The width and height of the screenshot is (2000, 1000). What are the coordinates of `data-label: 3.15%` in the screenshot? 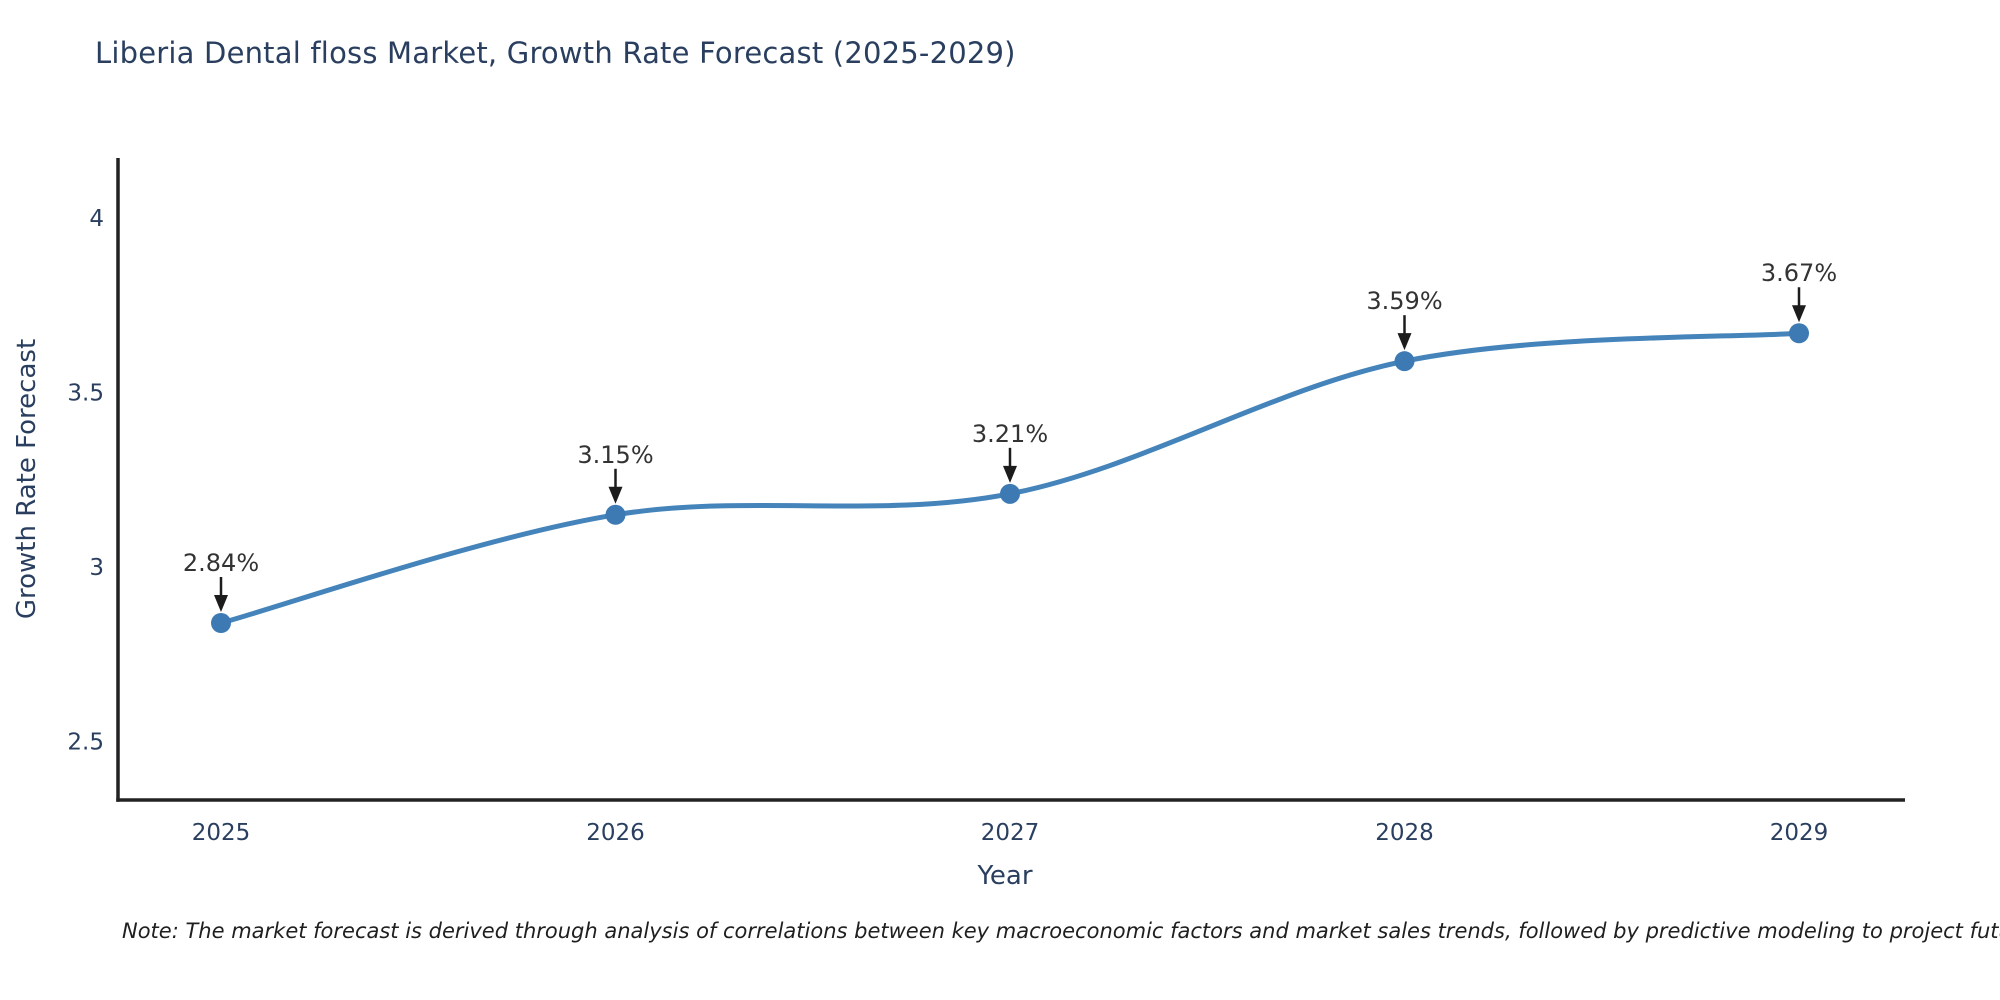 It's located at (615, 455).